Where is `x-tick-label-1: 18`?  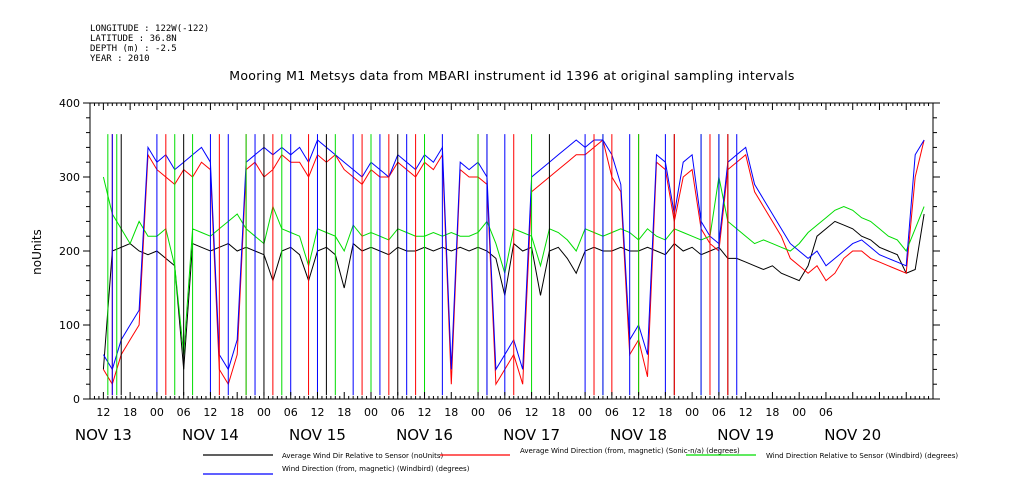 x-tick-label-1: 18 is located at coordinates (130, 412).